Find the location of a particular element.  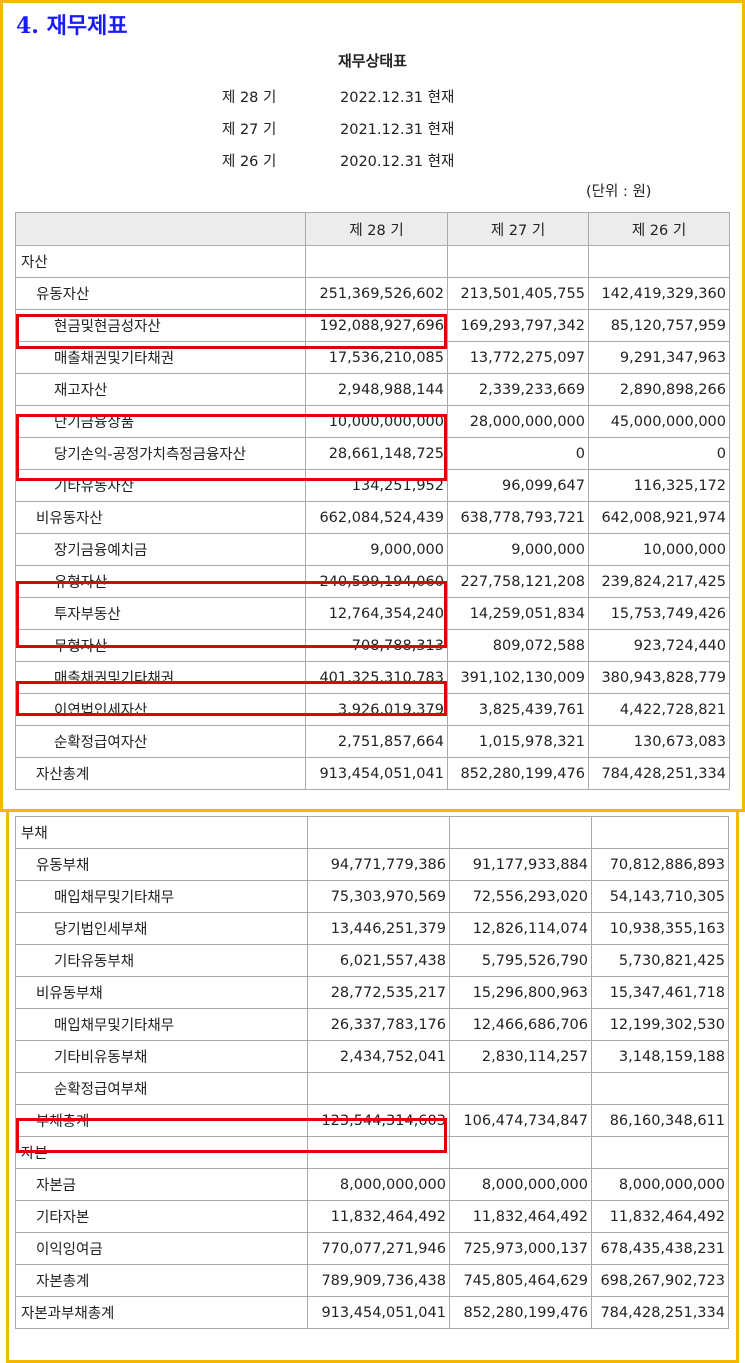

column-header: 제 26 기 is located at coordinates (659, 229).